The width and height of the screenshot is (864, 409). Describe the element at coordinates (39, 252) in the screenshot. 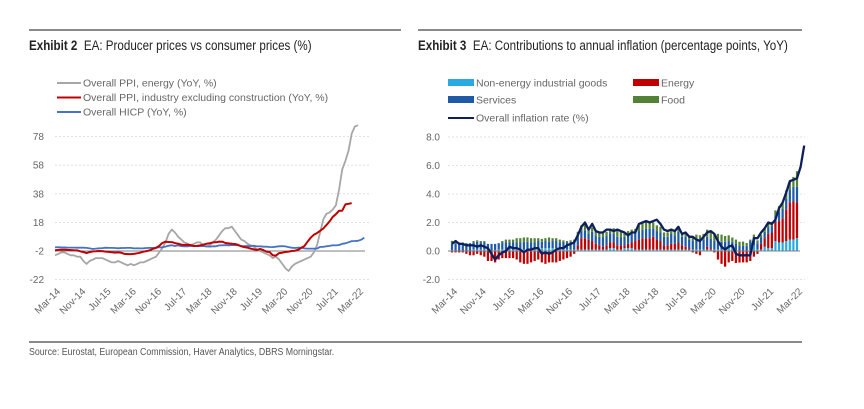

I see `y-tick-label: -2` at that location.